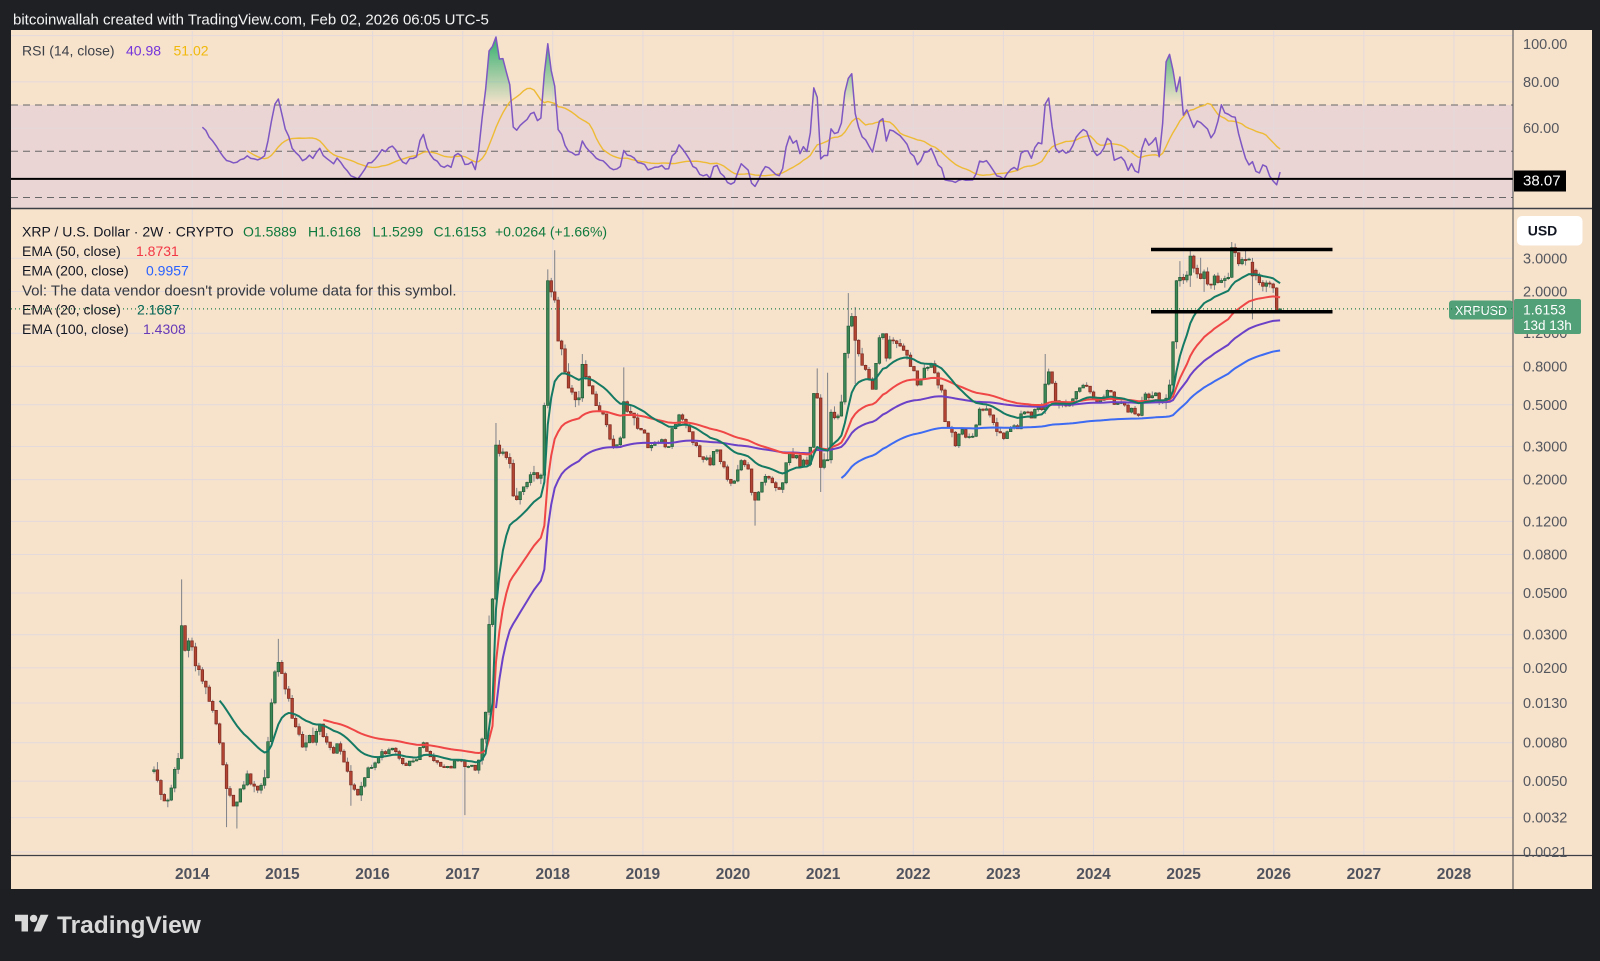 This screenshot has width=1600, height=961. What do you see at coordinates (1545, 45) in the screenshot?
I see `svg-text: 100.00` at bounding box center [1545, 45].